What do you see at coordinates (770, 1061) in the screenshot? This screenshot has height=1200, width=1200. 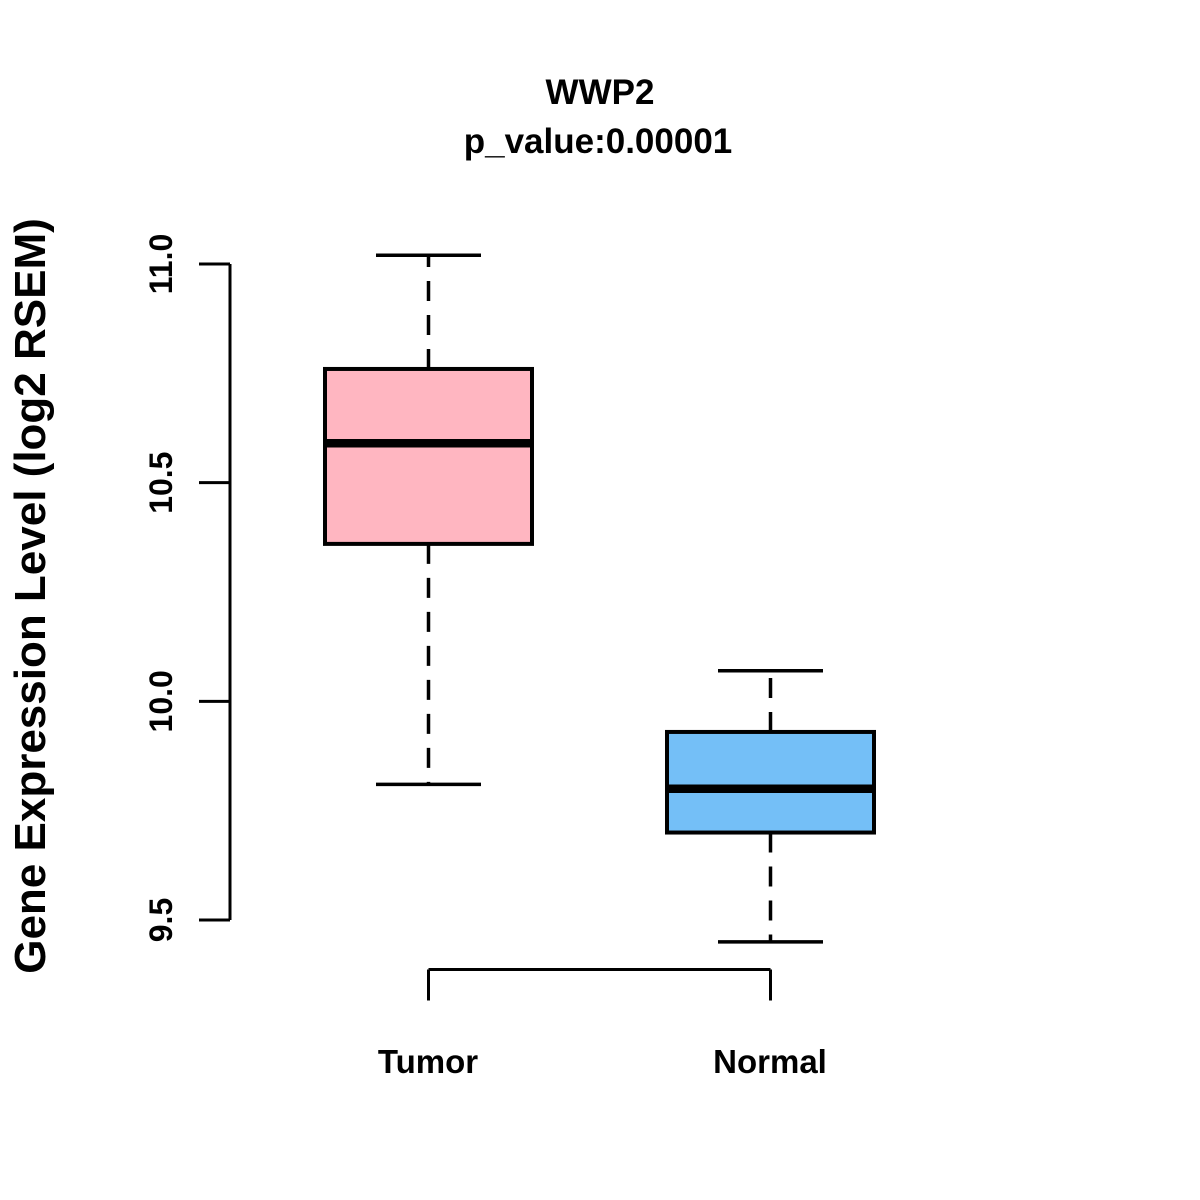 I see `x-tick-label-normal: Normal` at bounding box center [770, 1061].